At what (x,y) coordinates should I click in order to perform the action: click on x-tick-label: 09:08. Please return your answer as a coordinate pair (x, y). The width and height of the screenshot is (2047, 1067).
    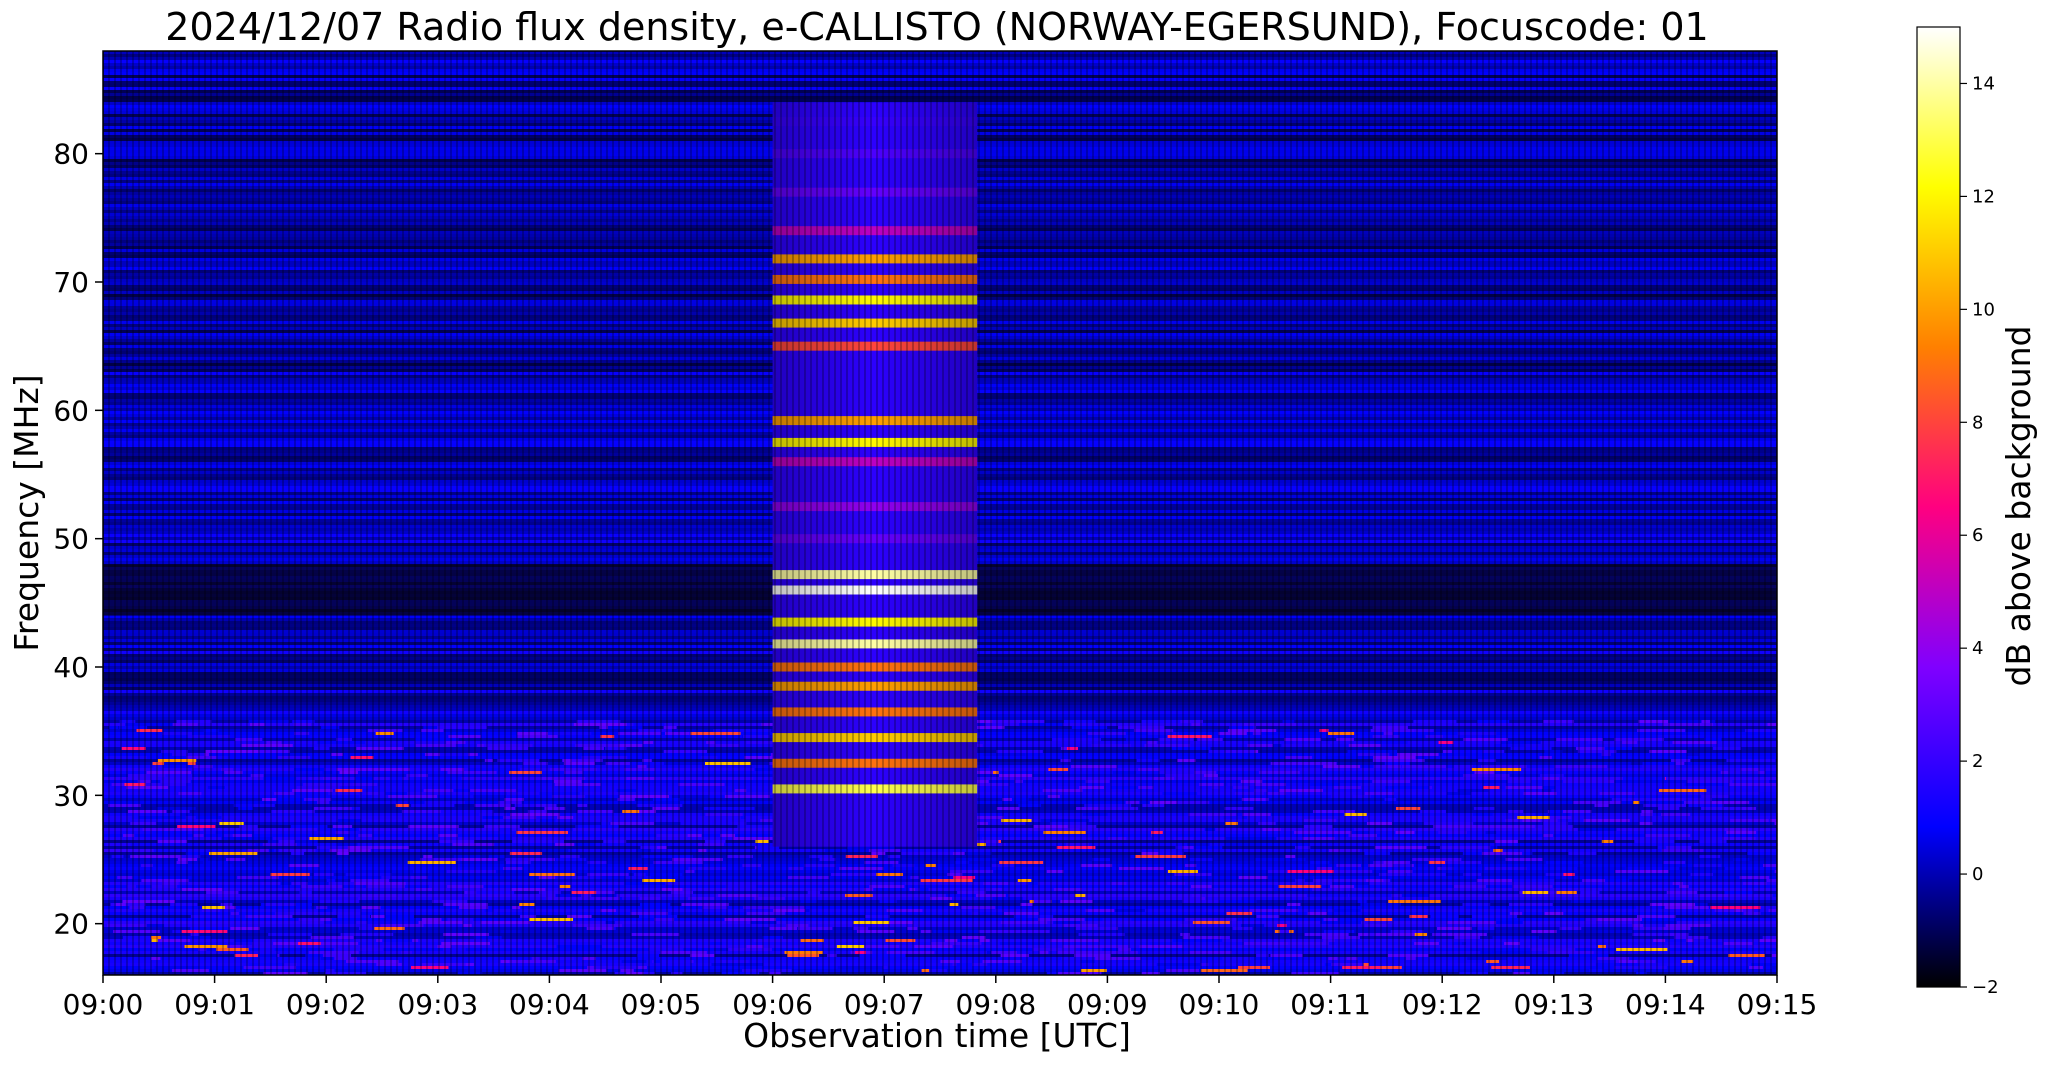
    Looking at the image, I should click on (995, 1004).